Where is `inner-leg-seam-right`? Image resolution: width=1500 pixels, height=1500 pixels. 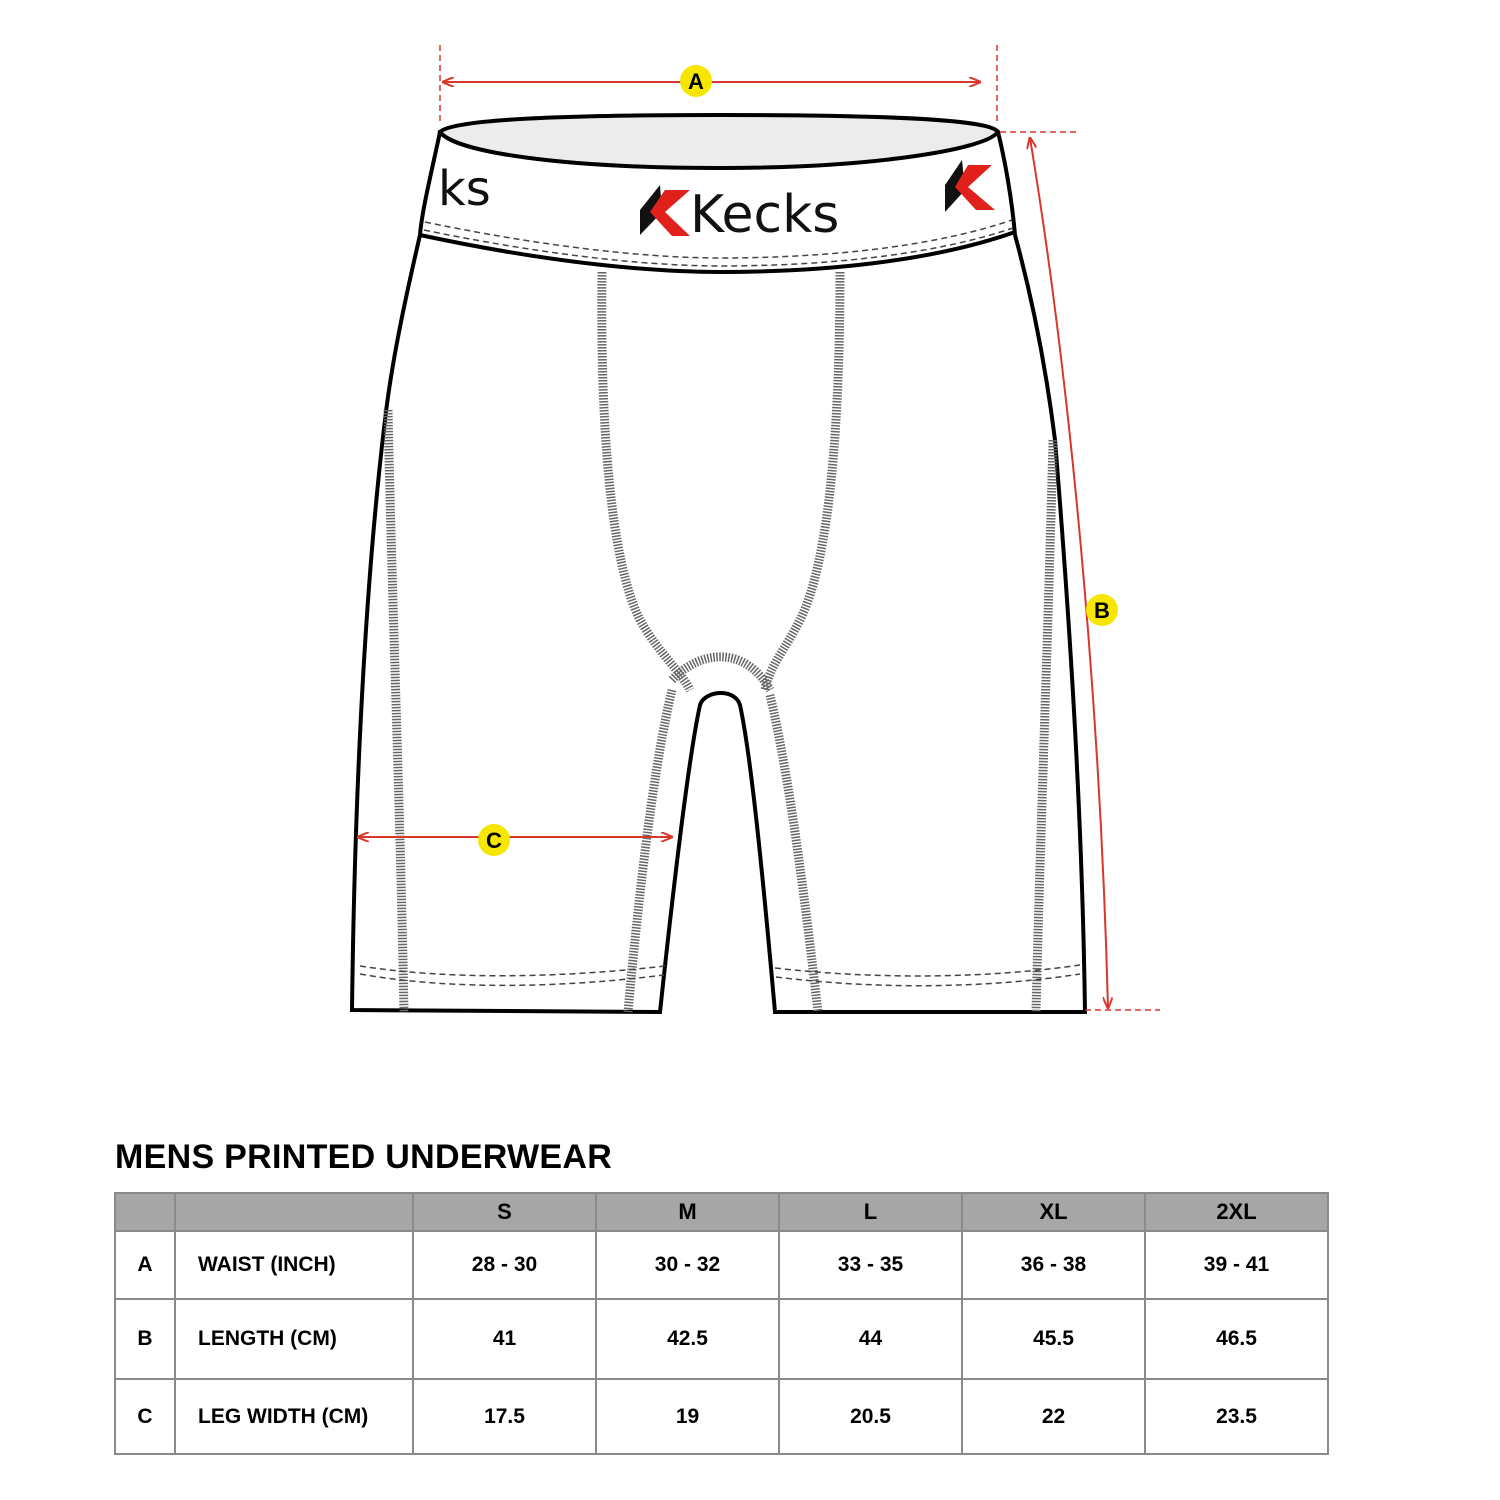
inner-leg-seam-right is located at coordinates (794, 853).